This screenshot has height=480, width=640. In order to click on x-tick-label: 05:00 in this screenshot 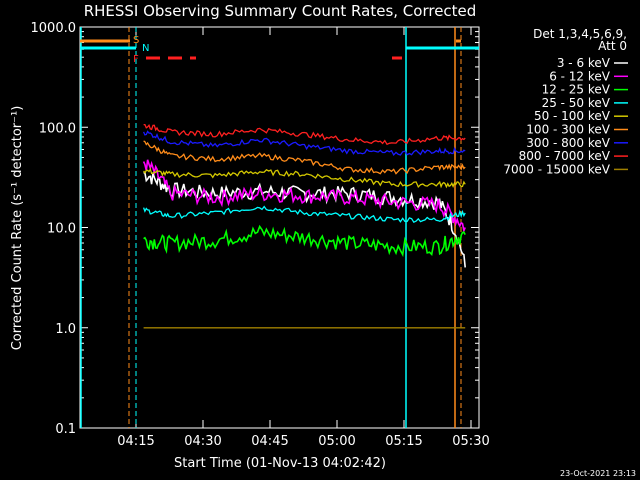, I will do `click(336, 441)`.